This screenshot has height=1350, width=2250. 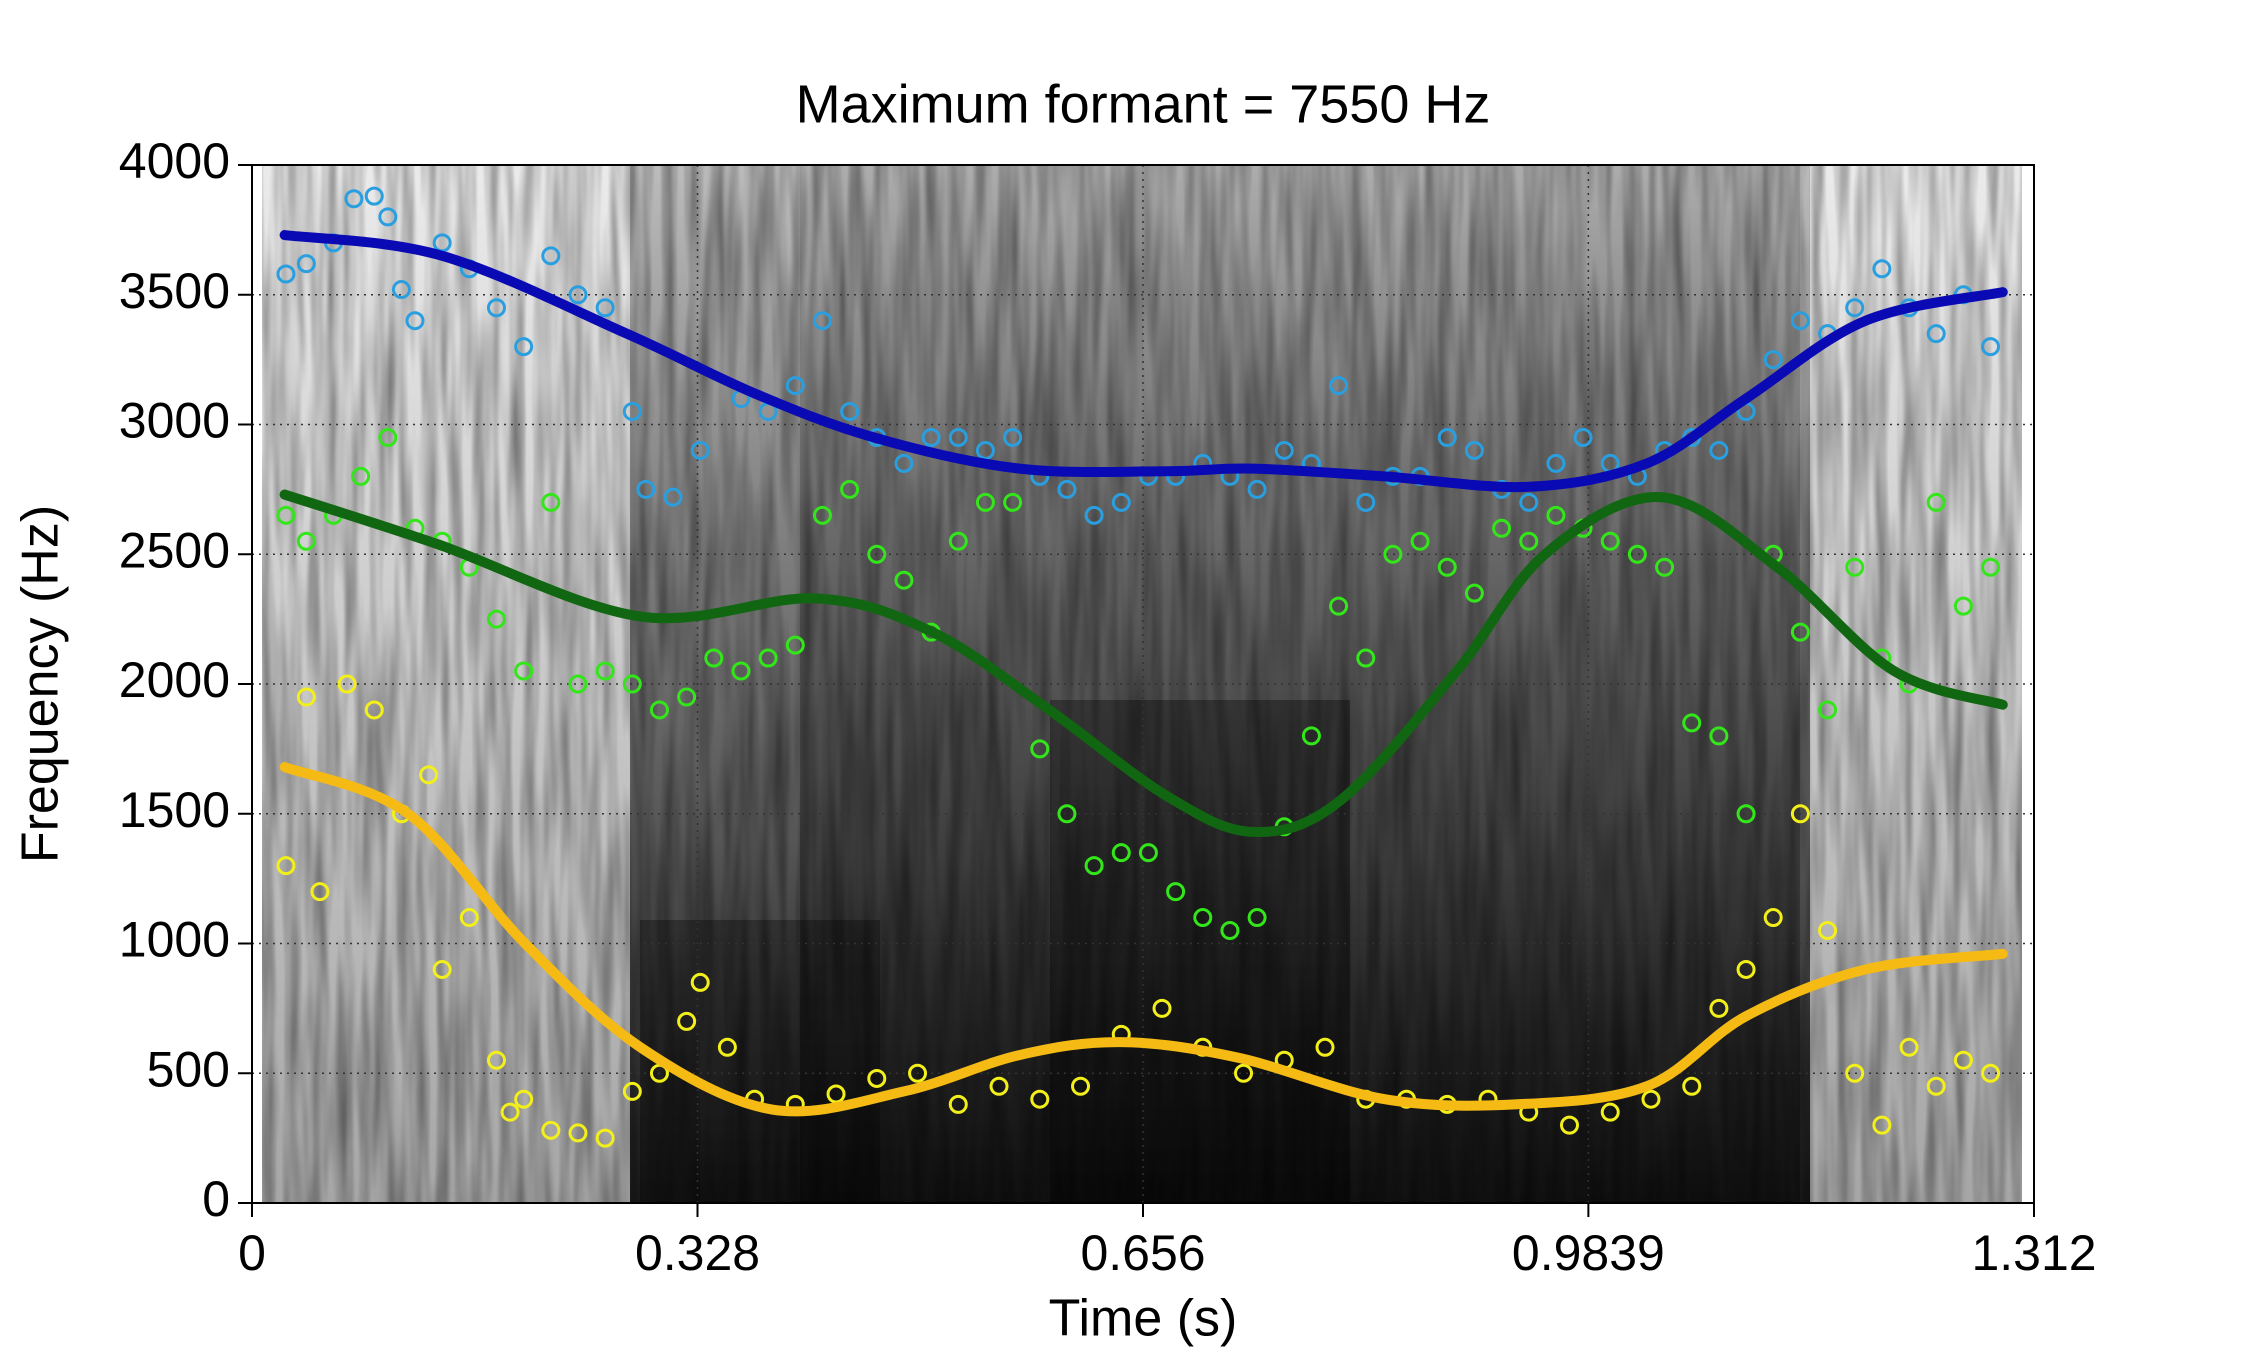 What do you see at coordinates (697, 1253) in the screenshot?
I see `x-tick-label: 0.328` at bounding box center [697, 1253].